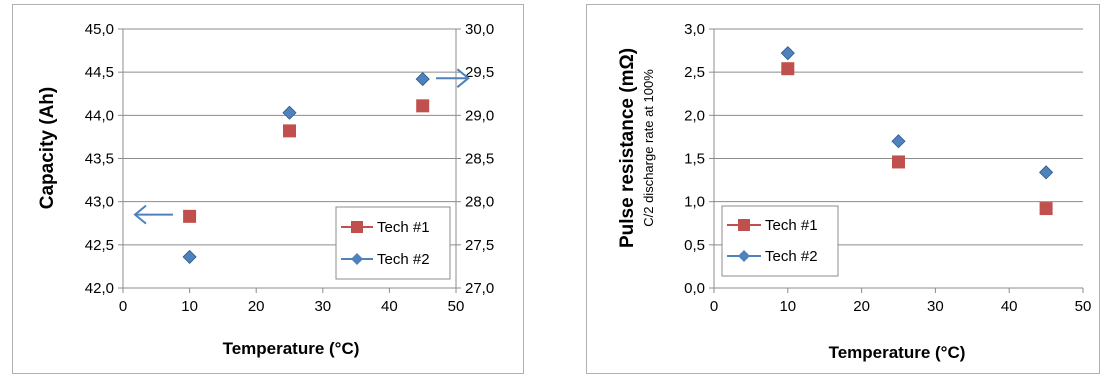  I want to click on capacity-legend: Tech #1 Tech #2, so click(393, 243).